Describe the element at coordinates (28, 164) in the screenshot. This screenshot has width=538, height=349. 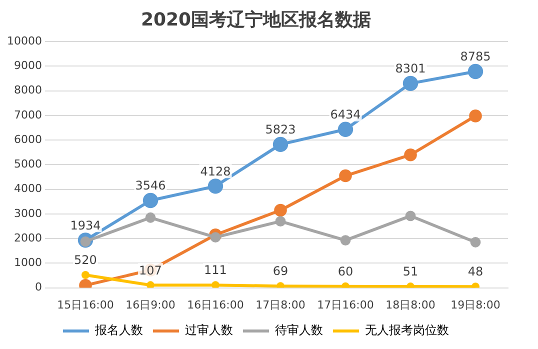
I see `y-tick-label: 5000` at that location.